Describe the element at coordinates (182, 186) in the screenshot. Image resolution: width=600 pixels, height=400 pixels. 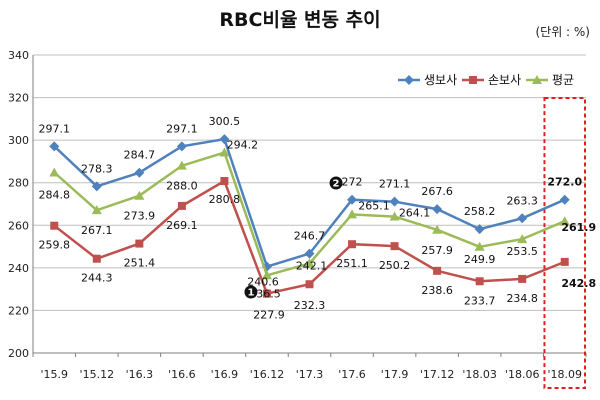
I see `data-label: 288.0` at that location.